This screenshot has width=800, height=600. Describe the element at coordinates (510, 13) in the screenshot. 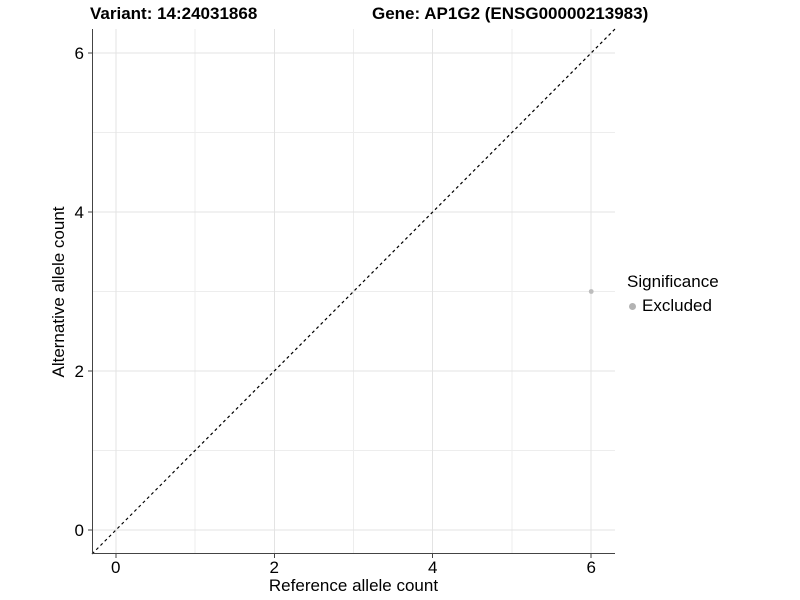

I see `plot-title-gene: Gene: AP1G2 (ENSG00000213983)` at that location.